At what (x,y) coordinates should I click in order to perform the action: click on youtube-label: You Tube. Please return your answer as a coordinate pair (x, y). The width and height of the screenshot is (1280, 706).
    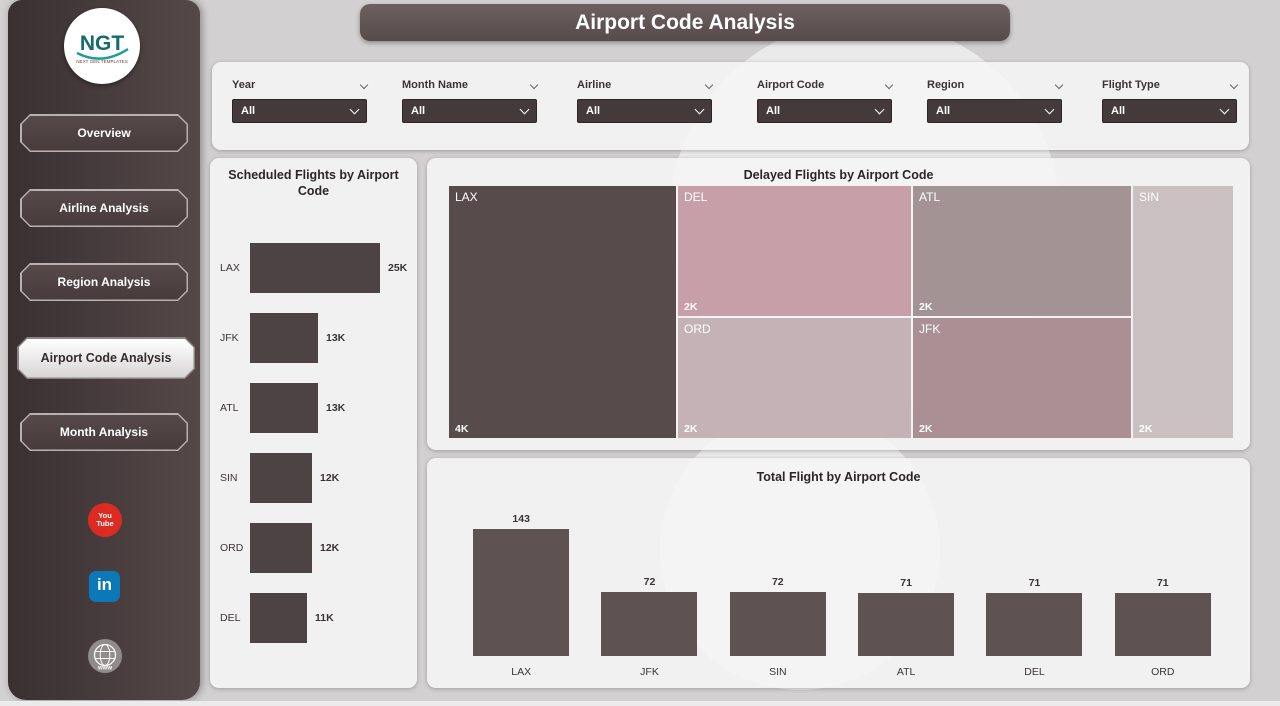
    Looking at the image, I should click on (105, 519).